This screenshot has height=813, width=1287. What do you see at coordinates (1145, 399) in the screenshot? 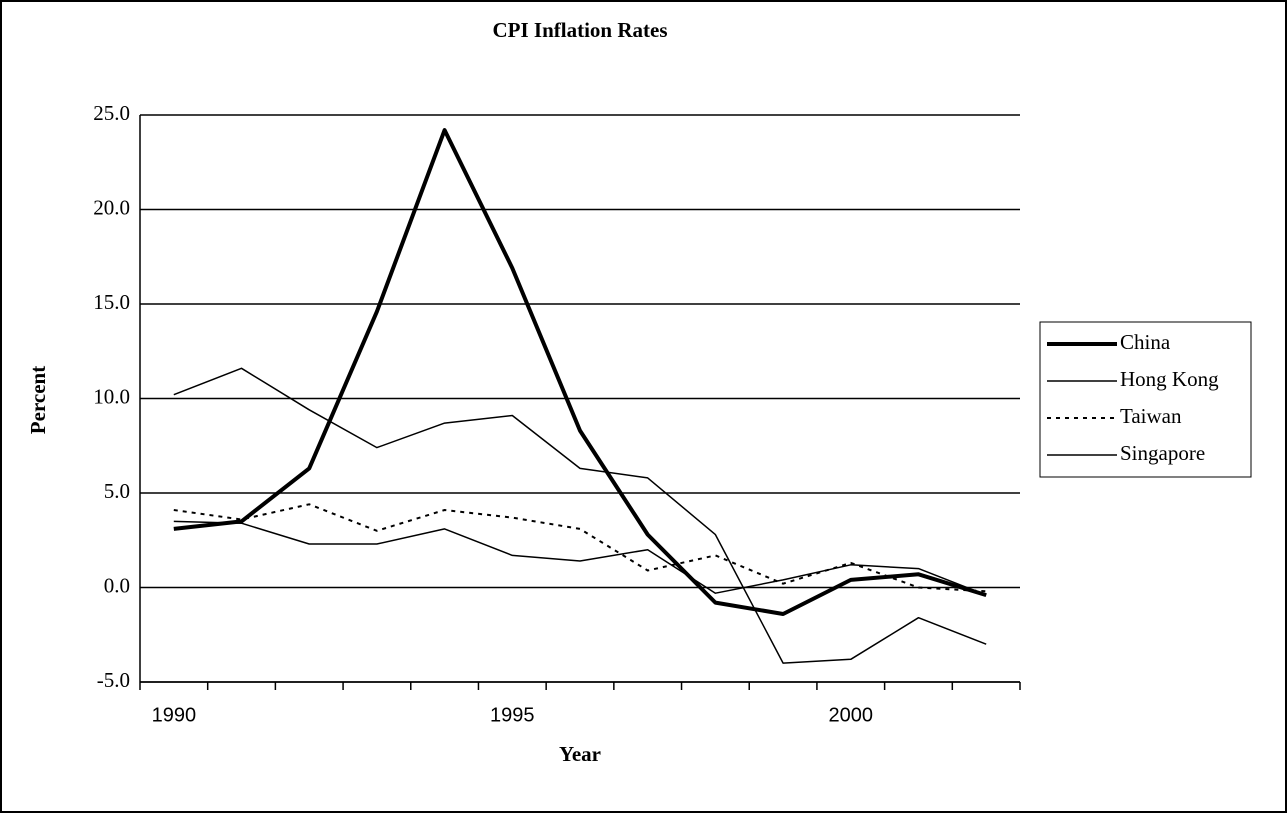
I see `legend-box` at bounding box center [1145, 399].